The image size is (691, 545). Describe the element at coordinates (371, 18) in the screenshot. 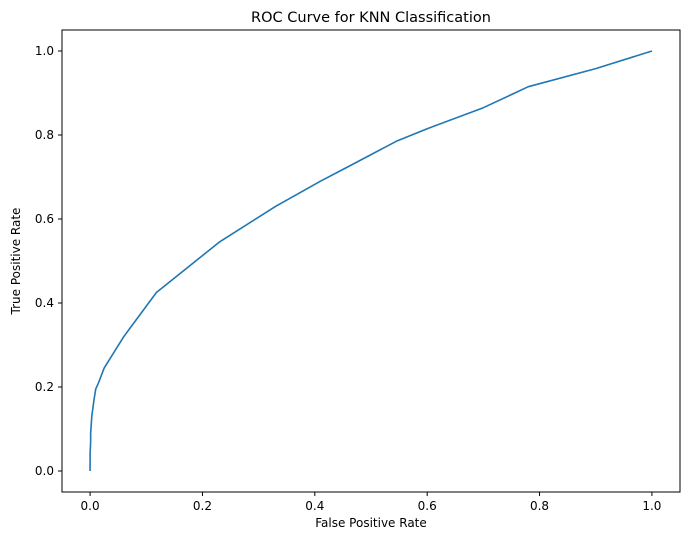

I see `chart-title: ROC Curve for KNN Classification` at that location.